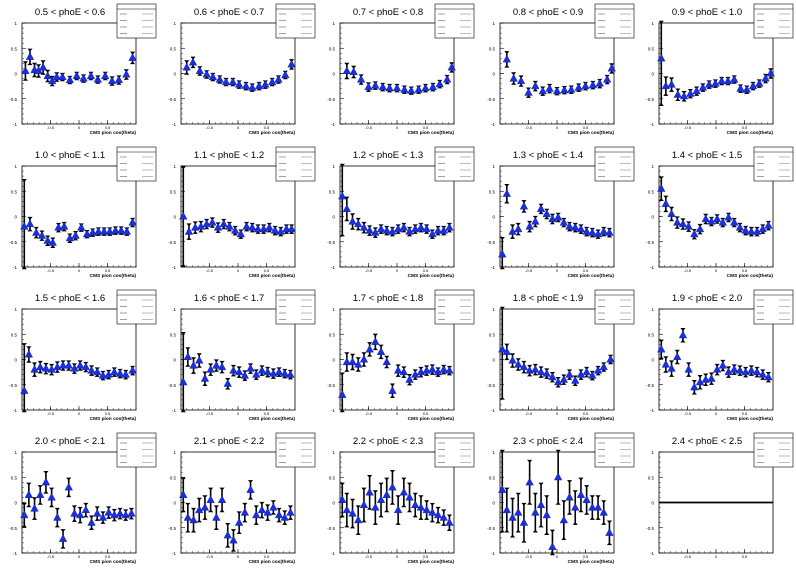 Image resolution: width=796 pixels, height=572 pixels. I want to click on y-tick-label: 0.5, so click(332, 191).